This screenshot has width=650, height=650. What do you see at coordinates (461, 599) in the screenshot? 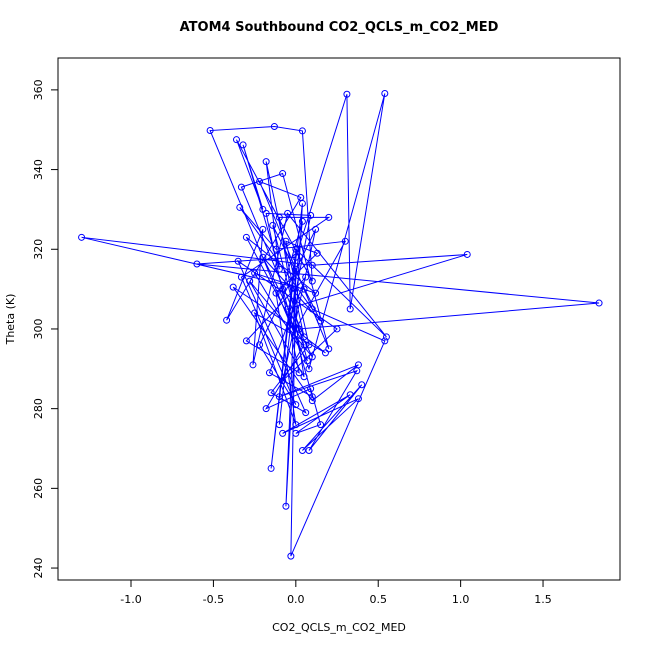
I see `x-tick-label: 1.0` at bounding box center [461, 599].